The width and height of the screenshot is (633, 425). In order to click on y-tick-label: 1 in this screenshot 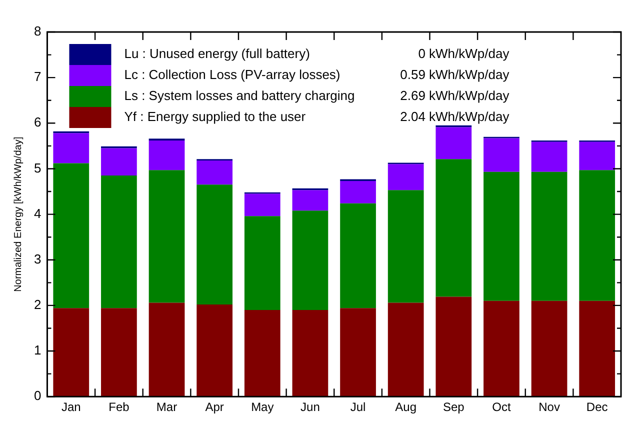, I will do `click(38, 350)`.